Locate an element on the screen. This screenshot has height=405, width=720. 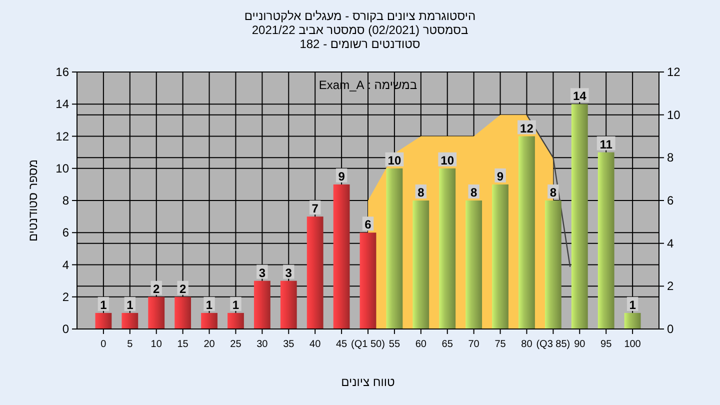
y-tick-label: 0 is located at coordinates (66, 329).